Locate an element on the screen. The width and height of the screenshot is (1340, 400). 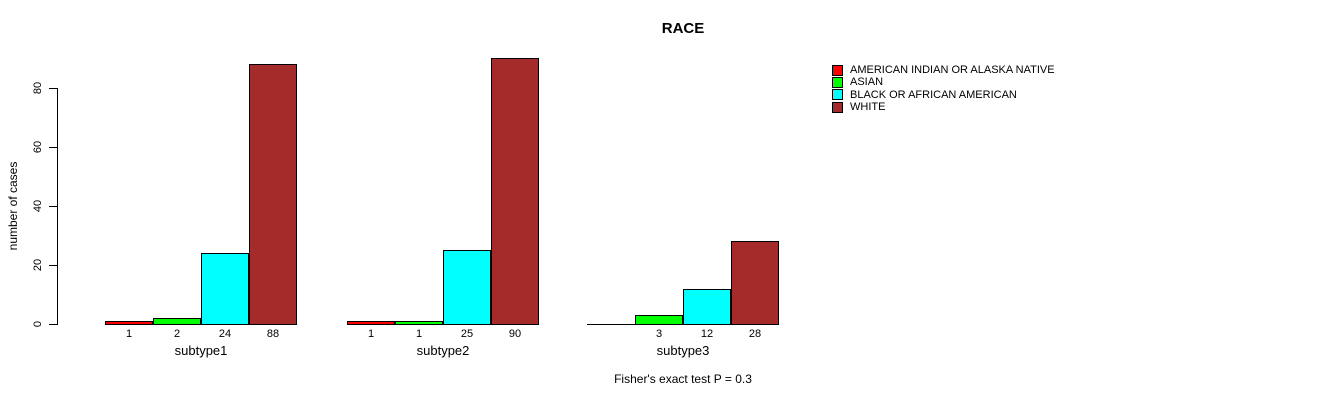
bar-value-label: 28 is located at coordinates (755, 334).